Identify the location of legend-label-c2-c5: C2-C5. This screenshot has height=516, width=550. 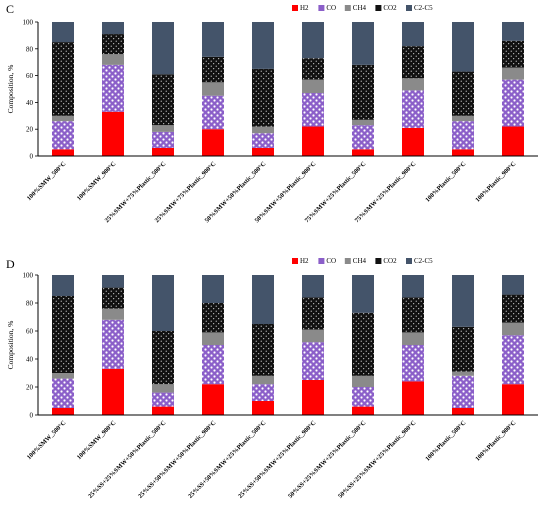
(423, 261).